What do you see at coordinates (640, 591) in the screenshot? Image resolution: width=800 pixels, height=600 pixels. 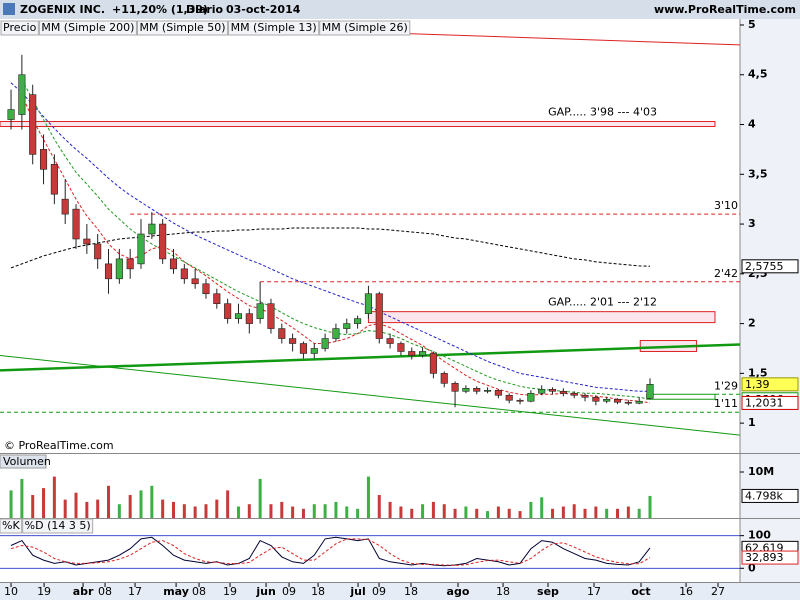 I see `x-tick-label: oct` at bounding box center [640, 591].